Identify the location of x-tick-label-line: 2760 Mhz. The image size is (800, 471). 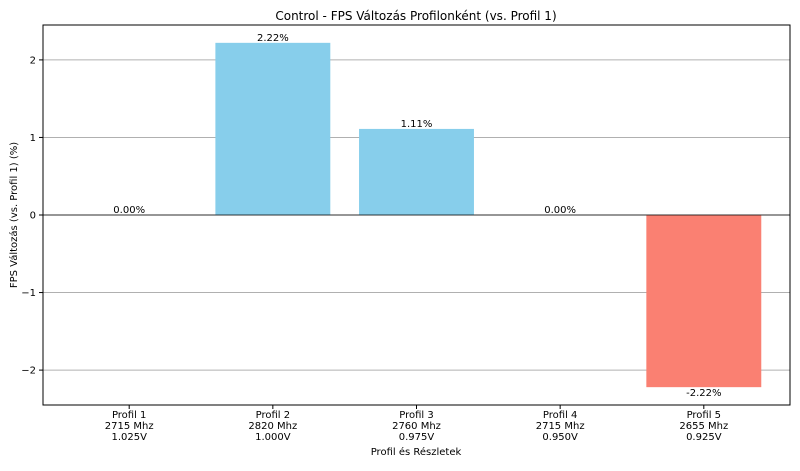
(416, 426).